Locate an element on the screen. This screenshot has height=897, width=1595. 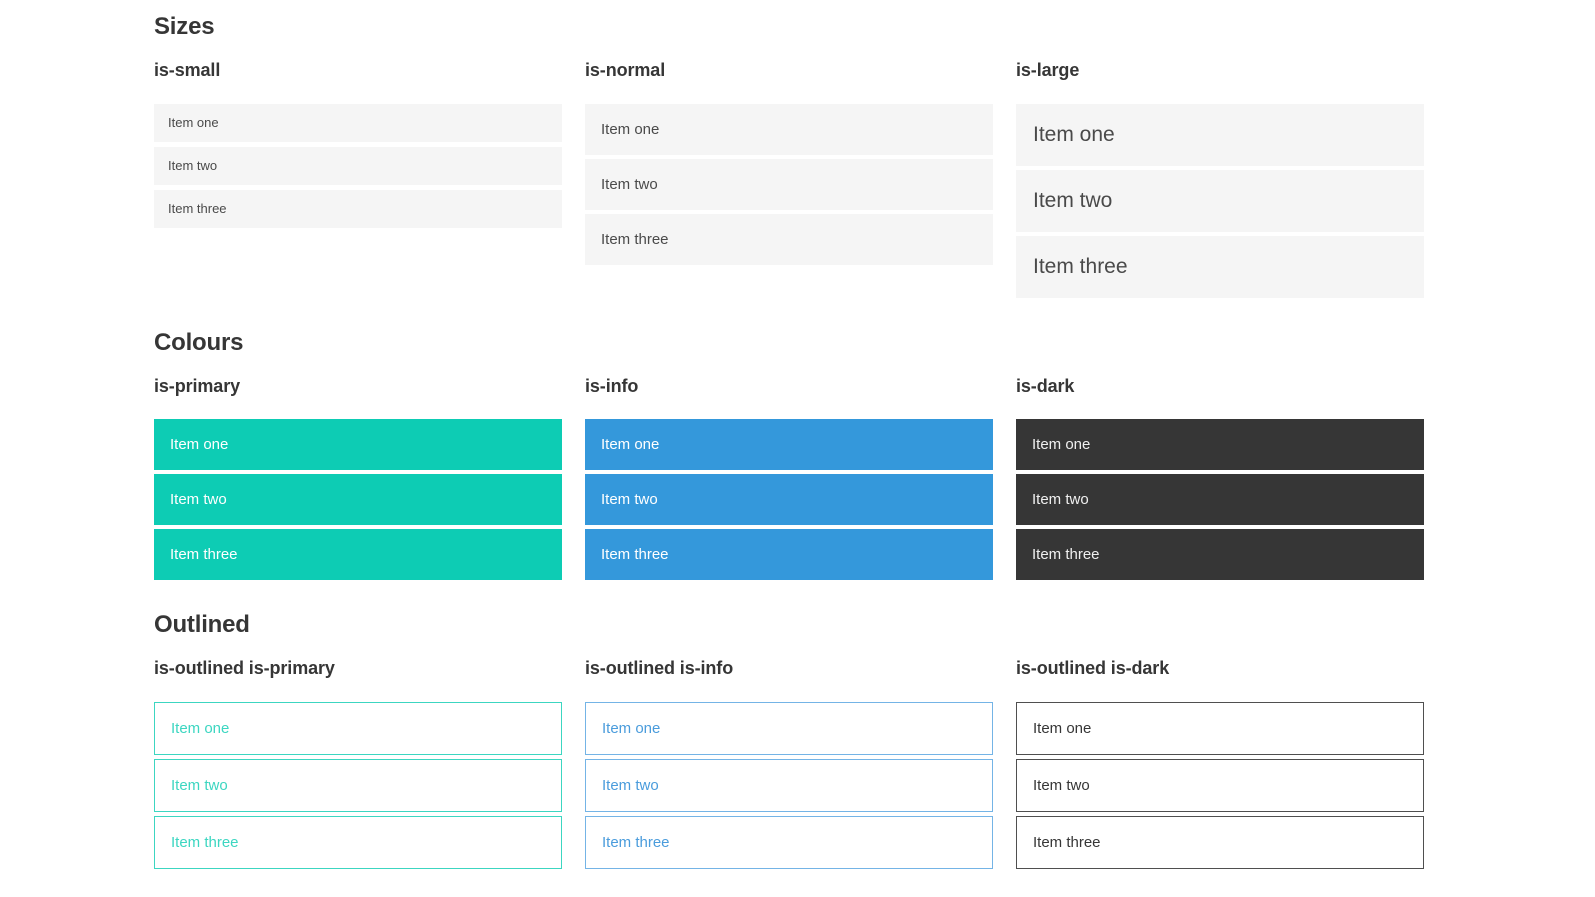
item-list-outlined-info: Item one Item two Item three is located at coordinates (789, 785).